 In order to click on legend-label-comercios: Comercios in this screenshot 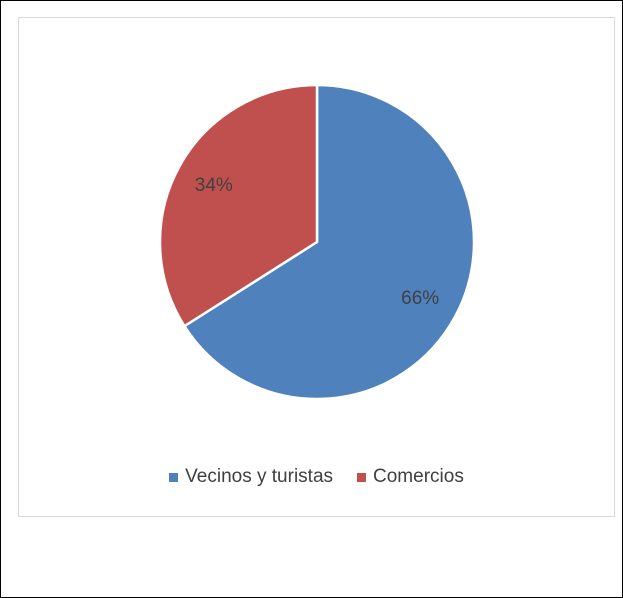, I will do `click(418, 476)`.